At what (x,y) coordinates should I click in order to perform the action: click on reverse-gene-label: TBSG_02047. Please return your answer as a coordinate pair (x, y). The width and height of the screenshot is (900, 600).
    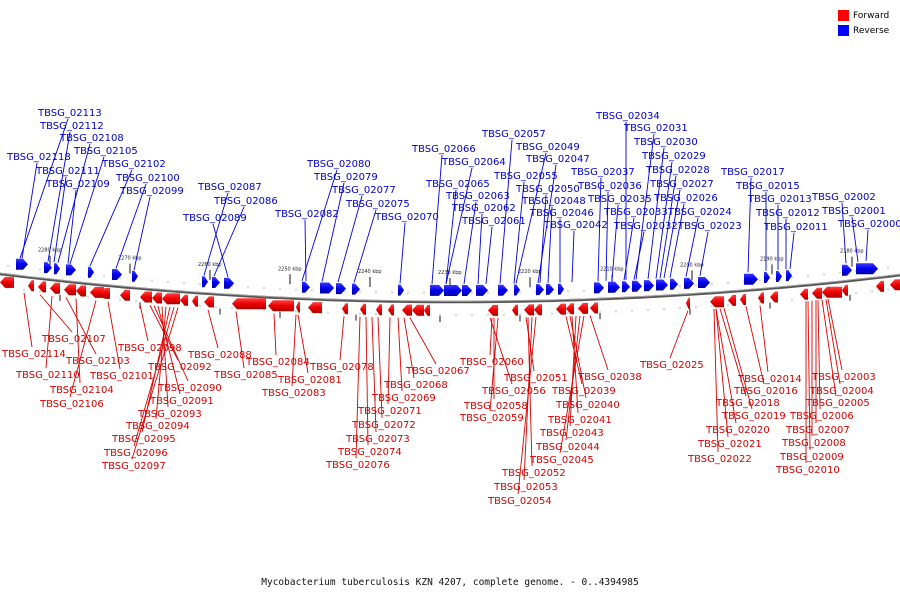
    Looking at the image, I should click on (557, 159).